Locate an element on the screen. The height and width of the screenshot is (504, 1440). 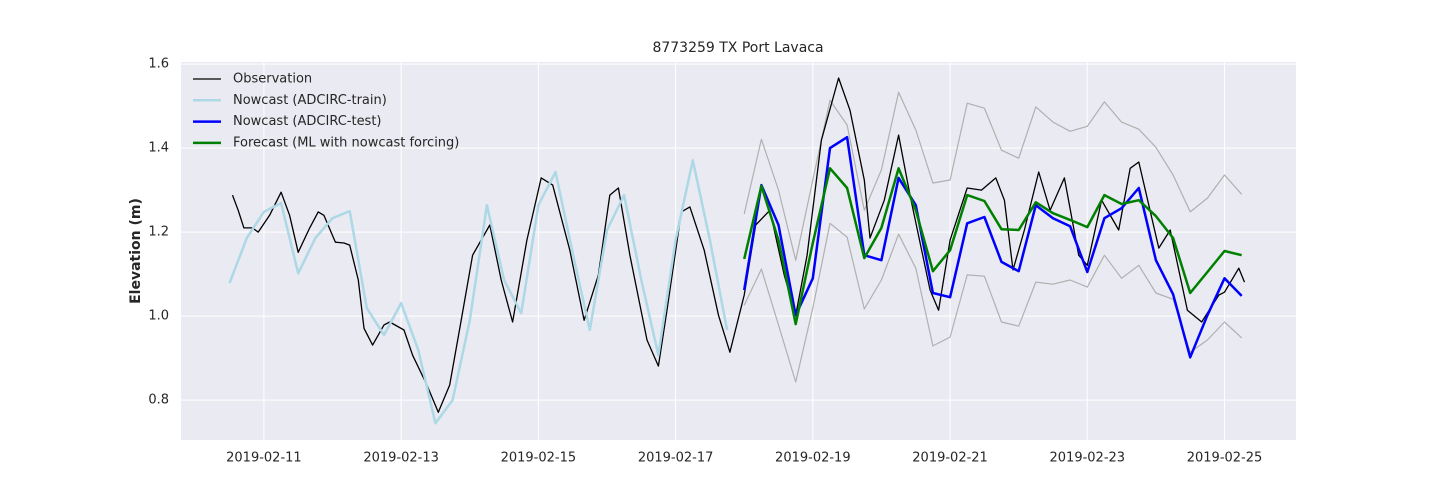
x-tick-label: 2019-02-19 is located at coordinates (813, 458).